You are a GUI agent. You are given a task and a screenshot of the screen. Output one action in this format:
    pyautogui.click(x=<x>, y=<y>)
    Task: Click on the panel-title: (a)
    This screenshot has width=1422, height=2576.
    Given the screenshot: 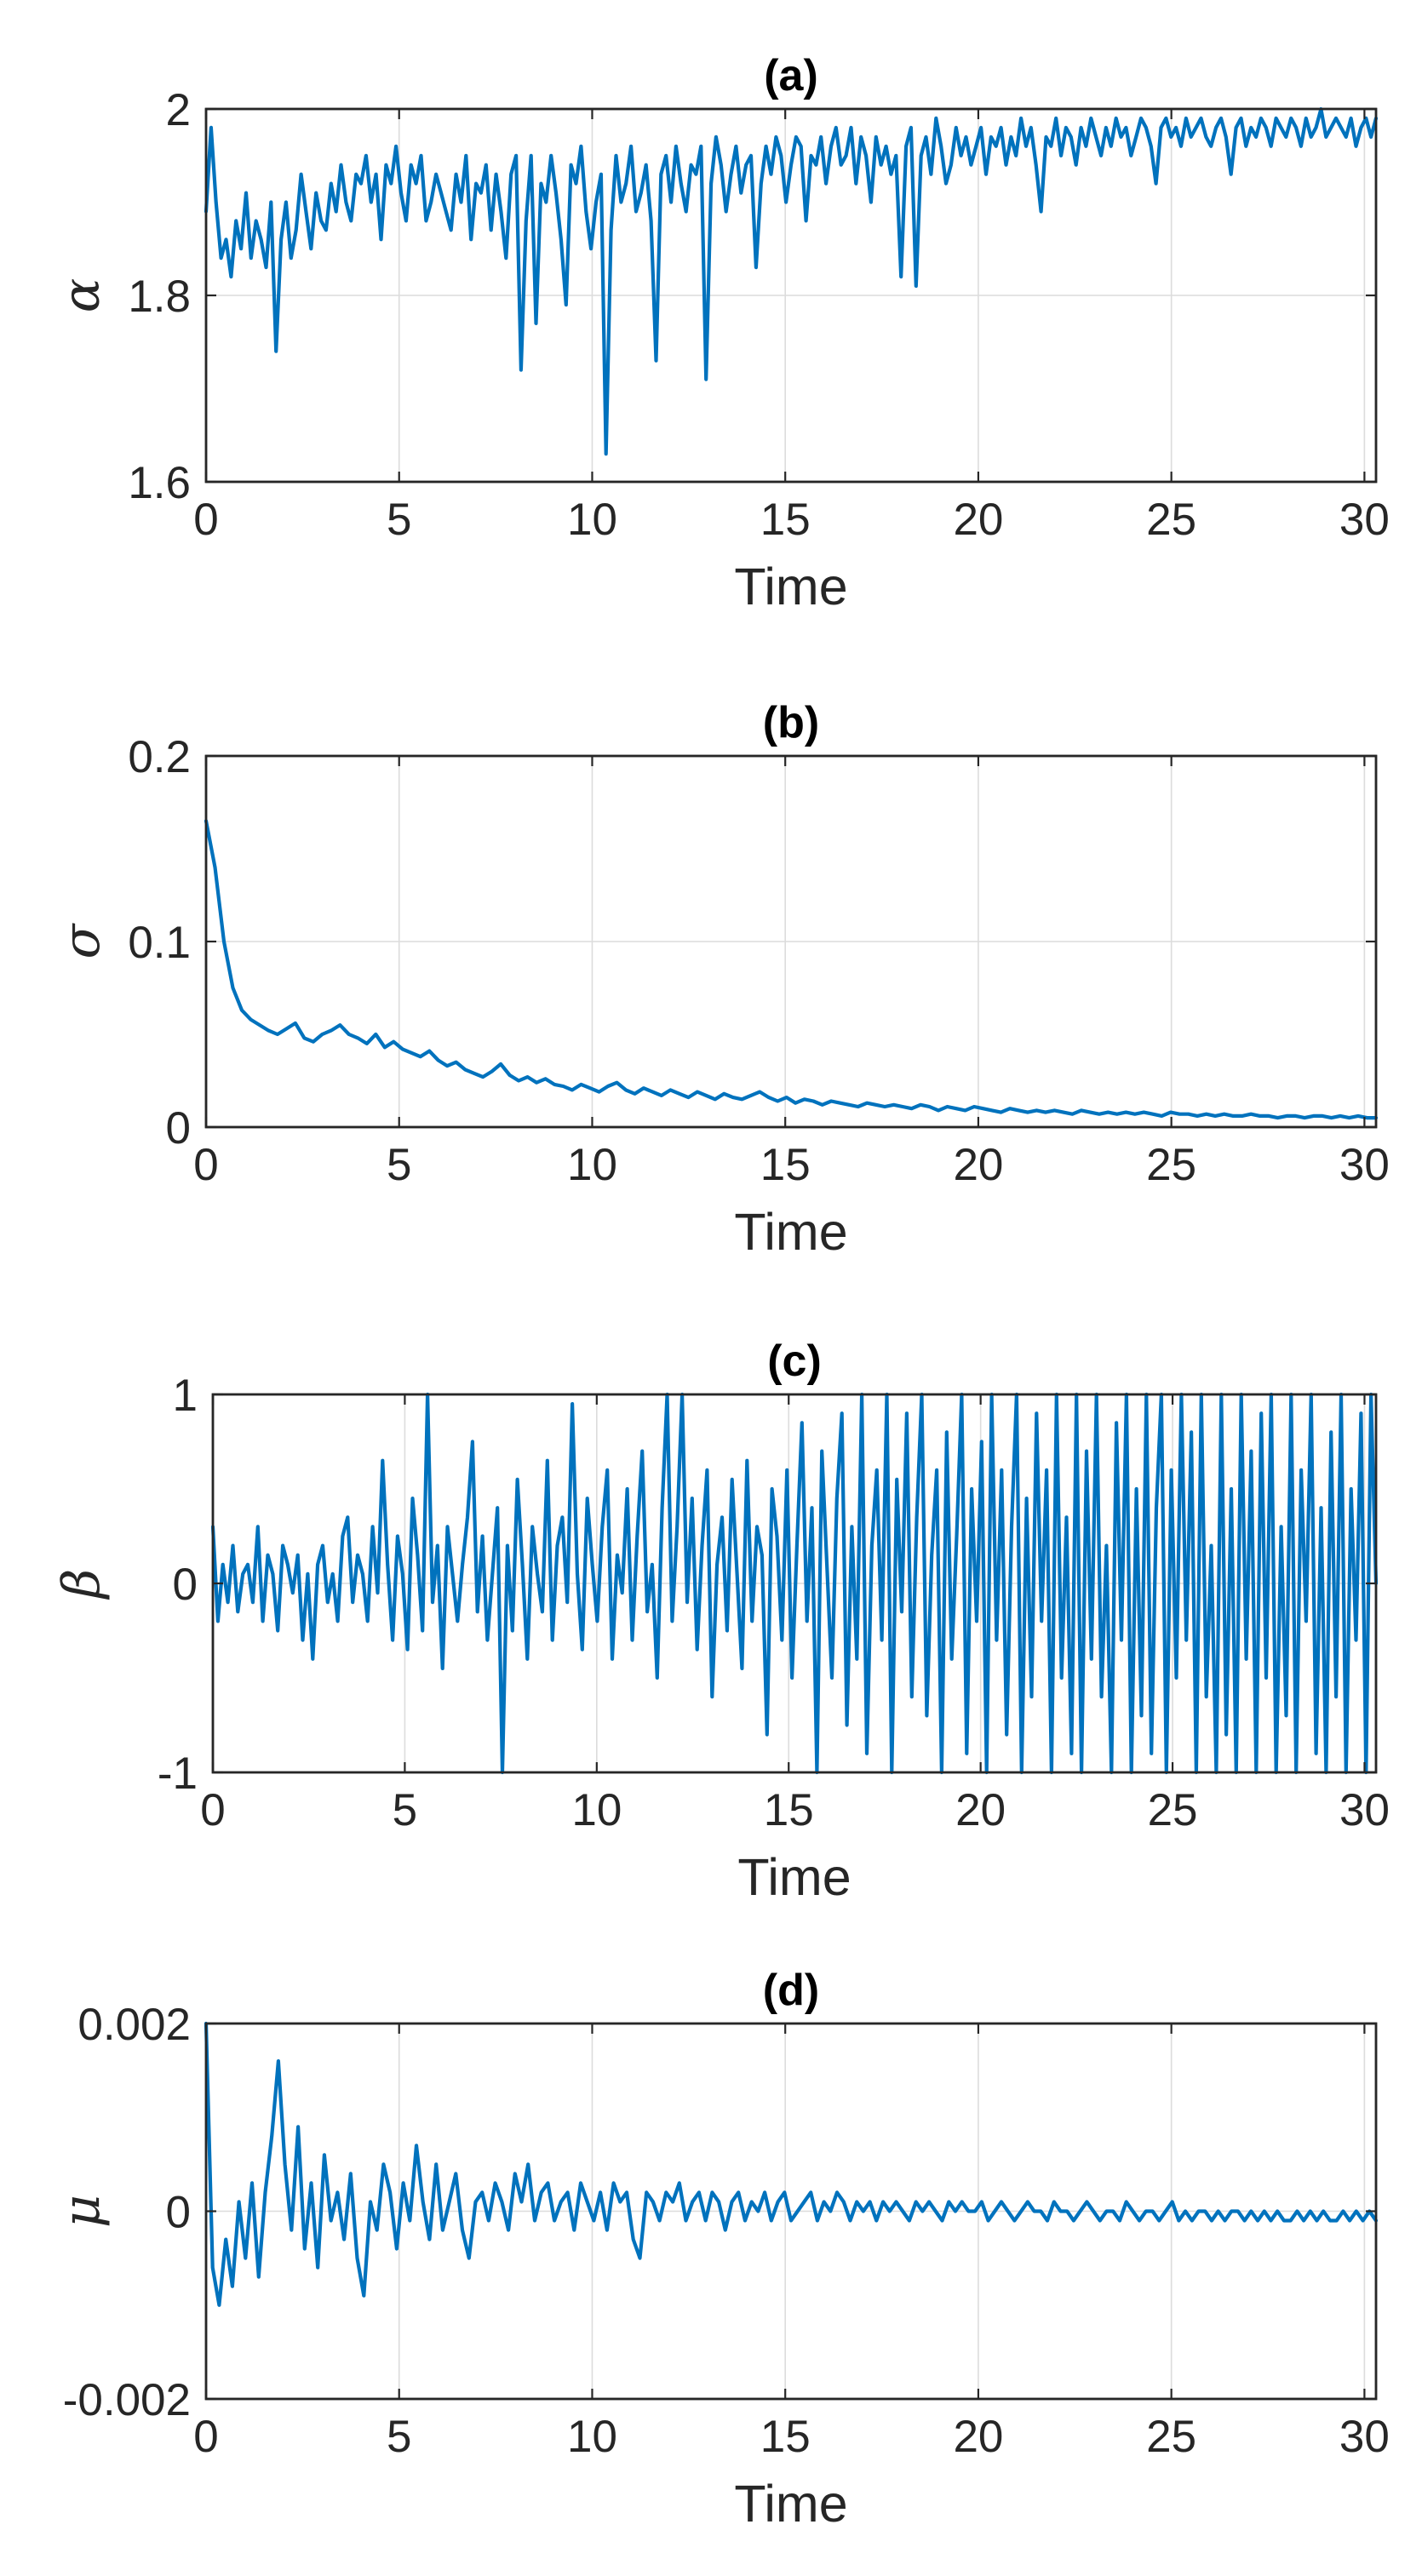 What is the action you would take?
    pyautogui.click(x=791, y=75)
    